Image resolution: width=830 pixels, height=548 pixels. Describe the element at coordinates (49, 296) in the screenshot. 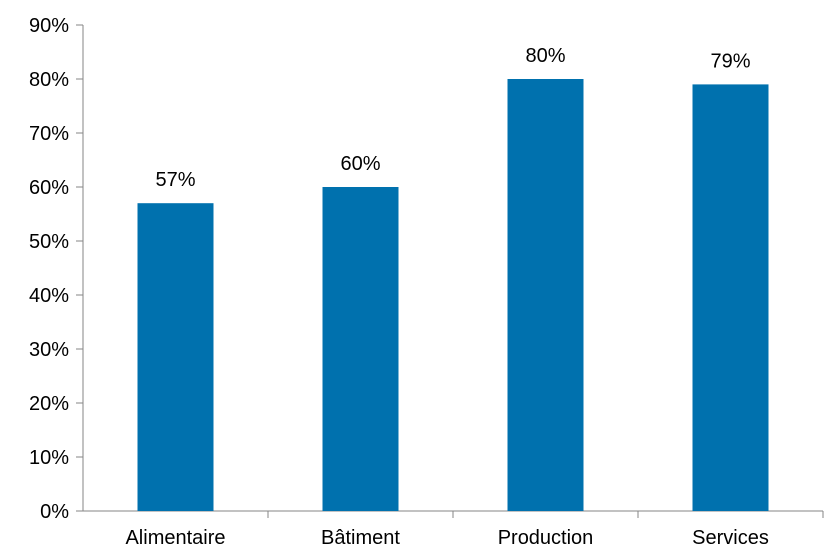

I see `y-tick-label: 40%` at that location.